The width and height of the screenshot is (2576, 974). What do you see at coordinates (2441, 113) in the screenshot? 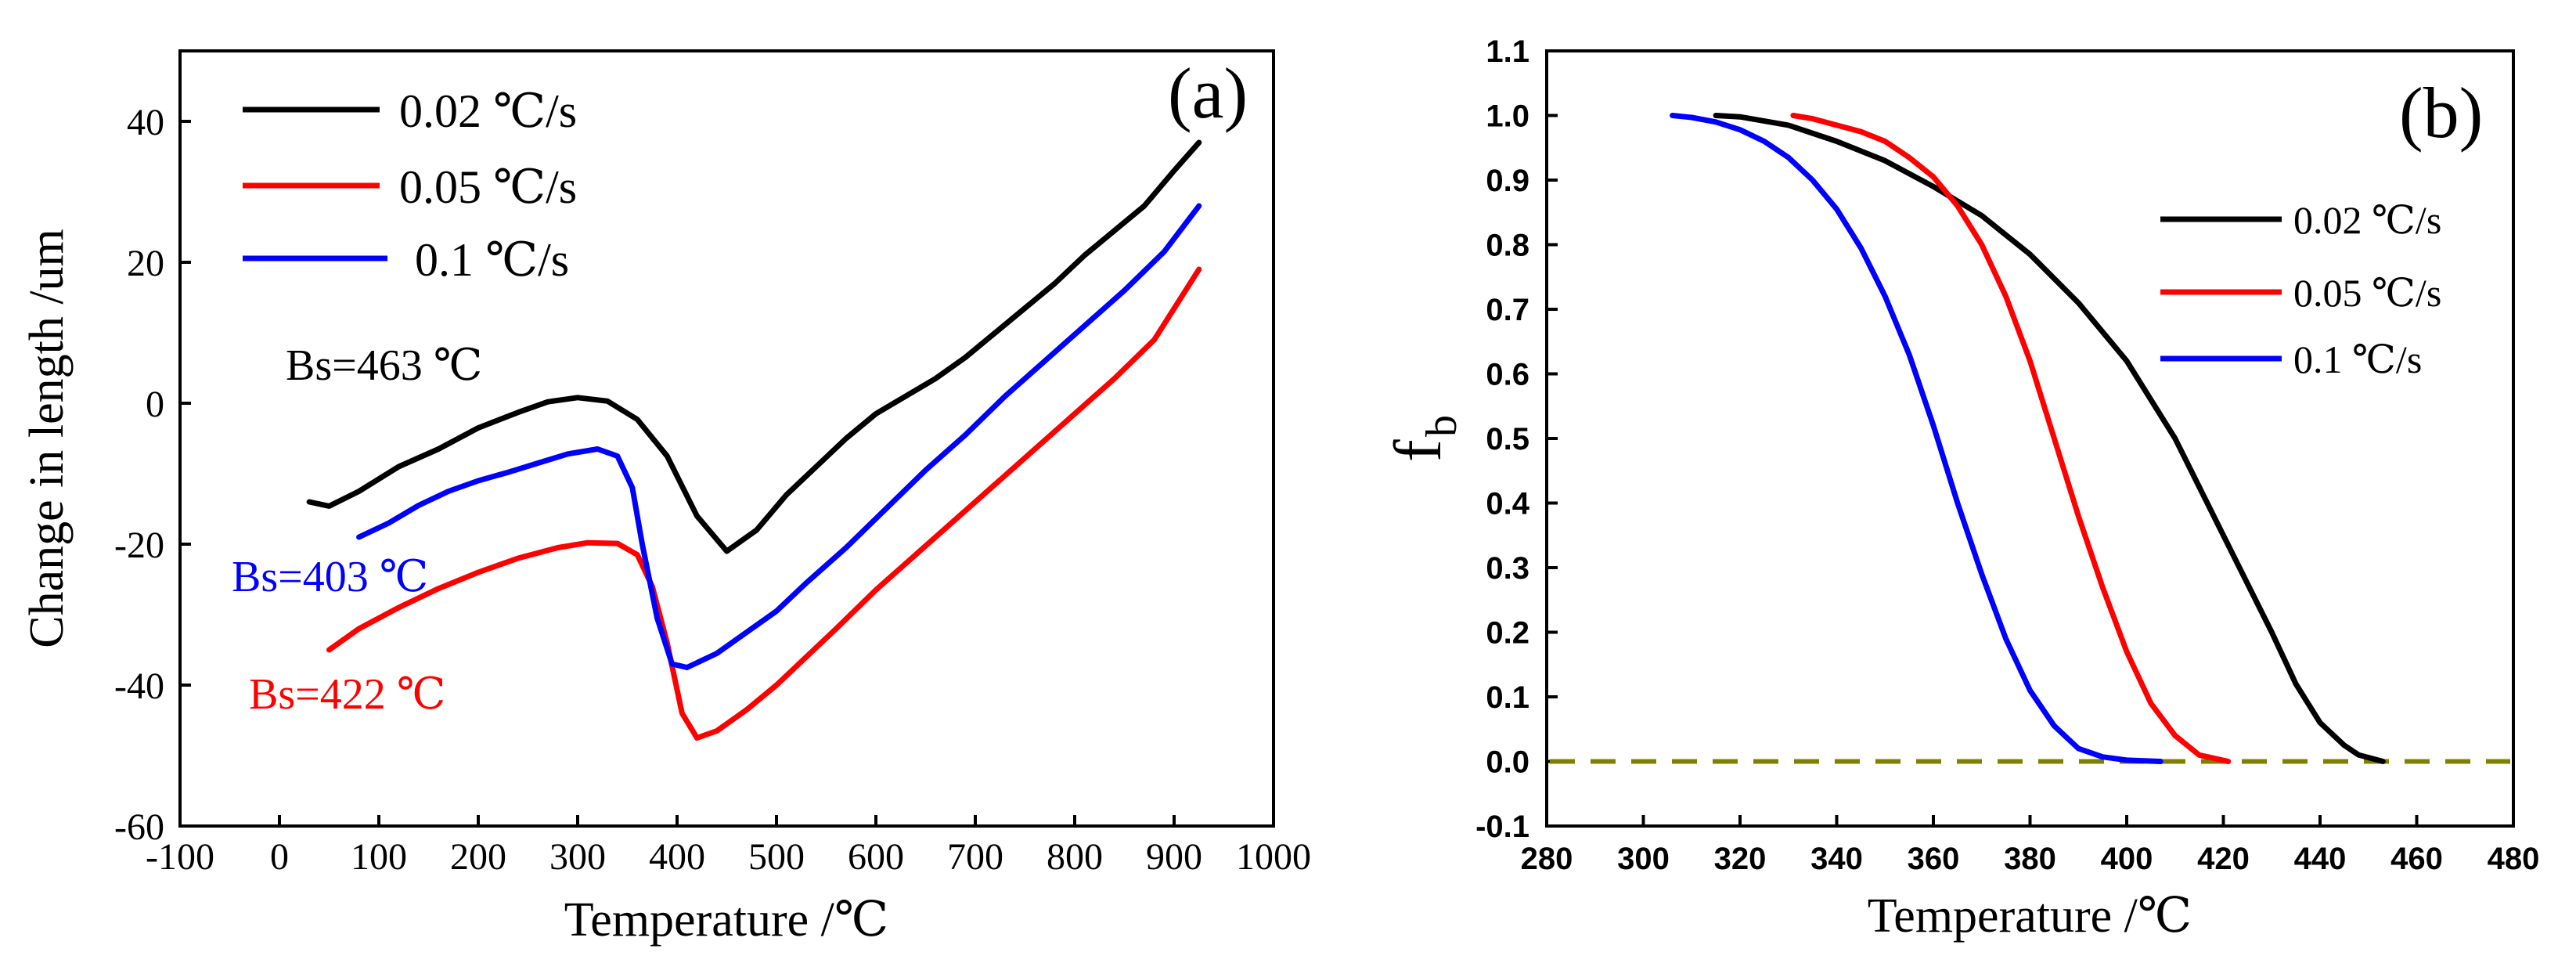
I see `panel-b-label: (b)` at bounding box center [2441, 113].